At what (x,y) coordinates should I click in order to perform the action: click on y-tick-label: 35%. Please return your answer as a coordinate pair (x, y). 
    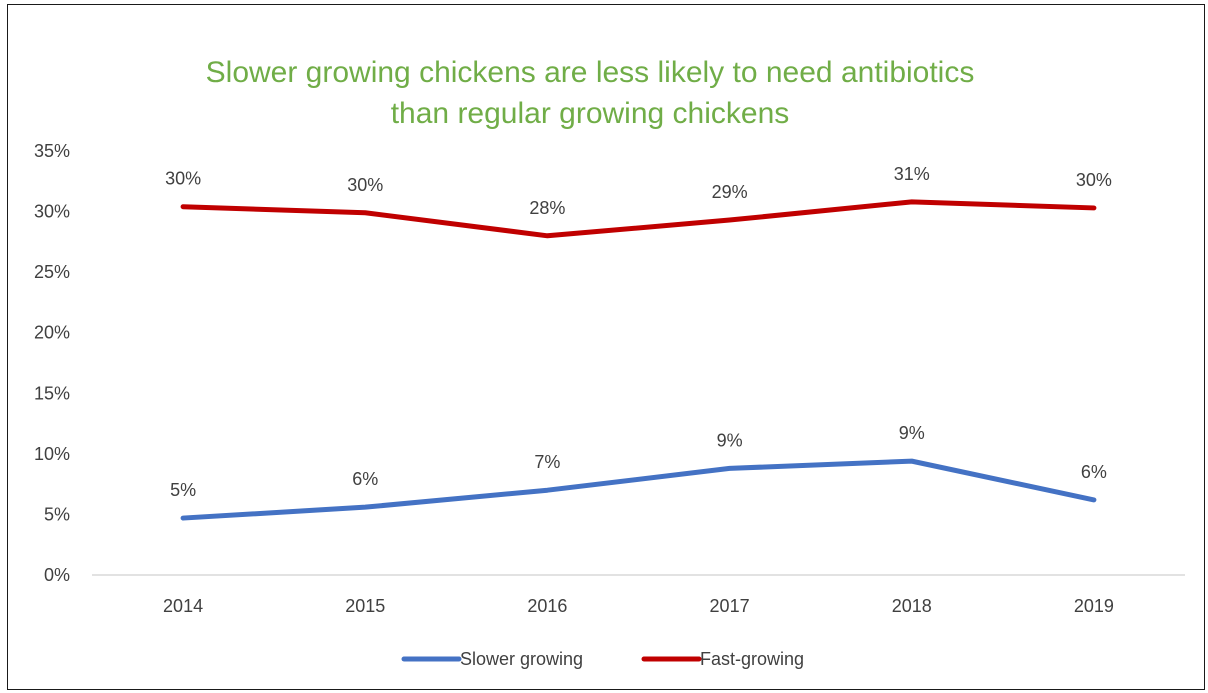
    Looking at the image, I should click on (52, 151).